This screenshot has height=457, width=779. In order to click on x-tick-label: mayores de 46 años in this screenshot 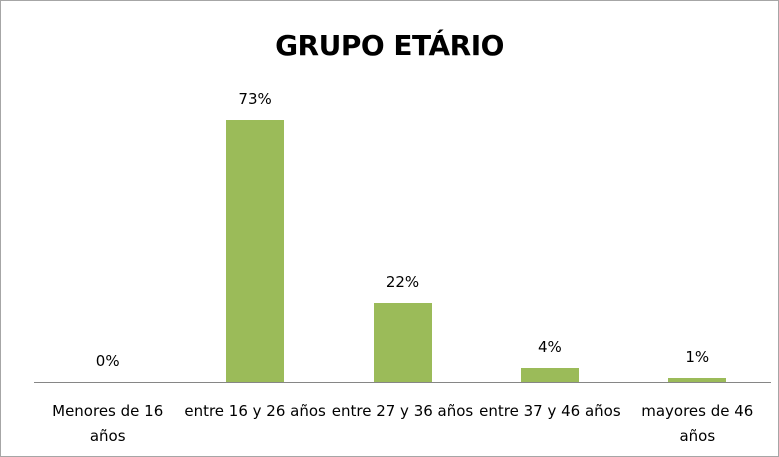, I will do `click(697, 423)`.